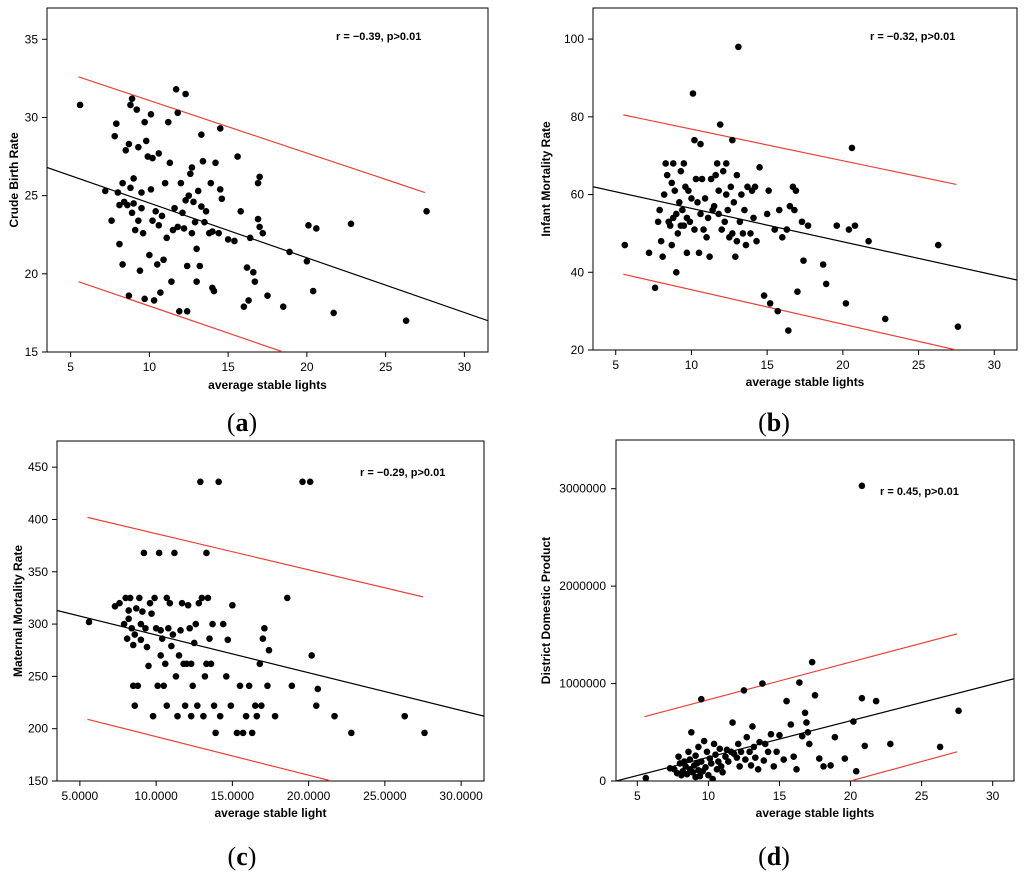  What do you see at coordinates (18, 611) in the screenshot?
I see `y-axis-label: Maternal Mortality Rate` at bounding box center [18, 611].